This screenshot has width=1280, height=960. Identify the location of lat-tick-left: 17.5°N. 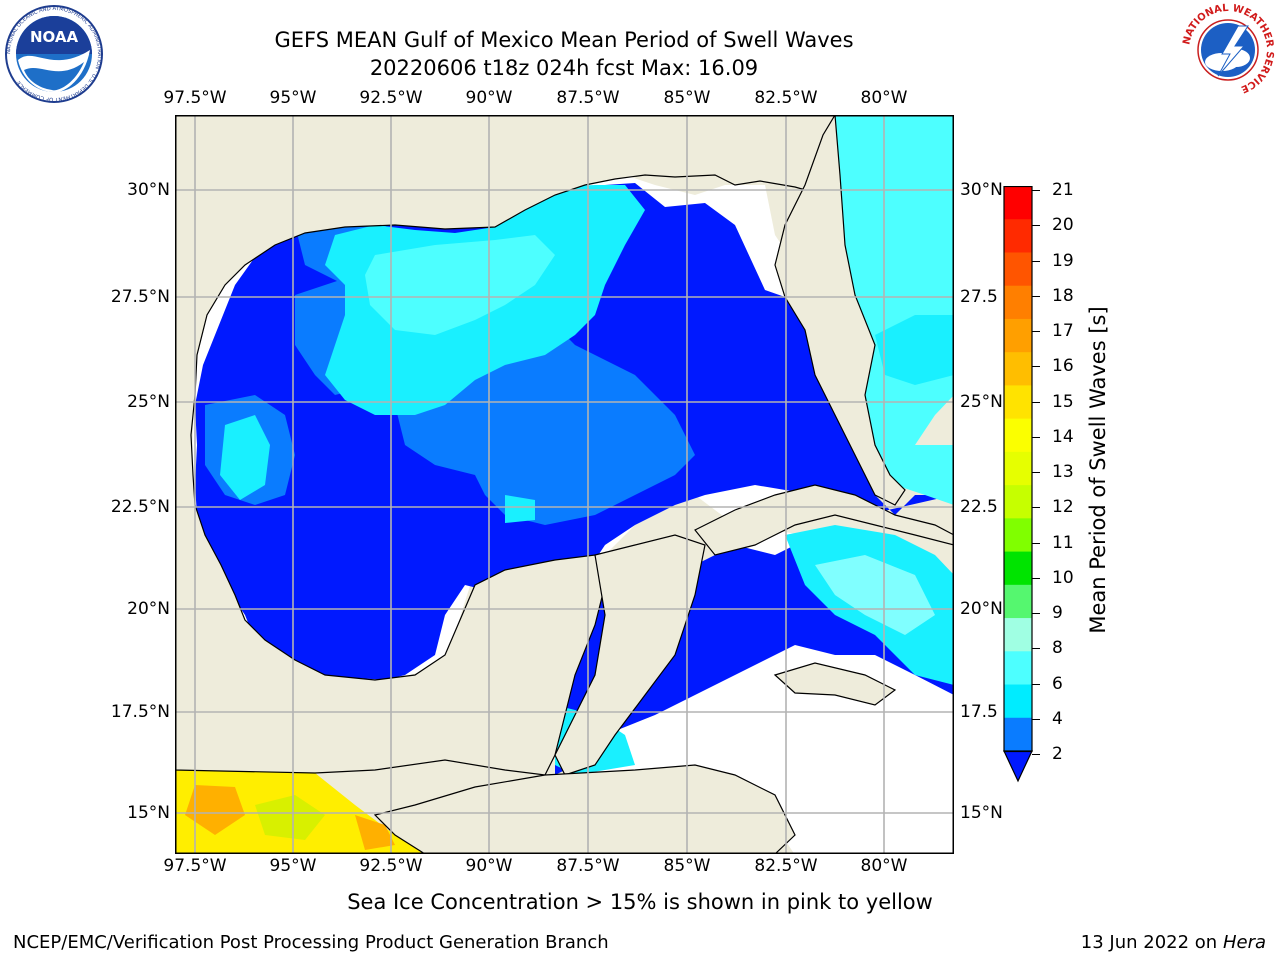
(140, 712).